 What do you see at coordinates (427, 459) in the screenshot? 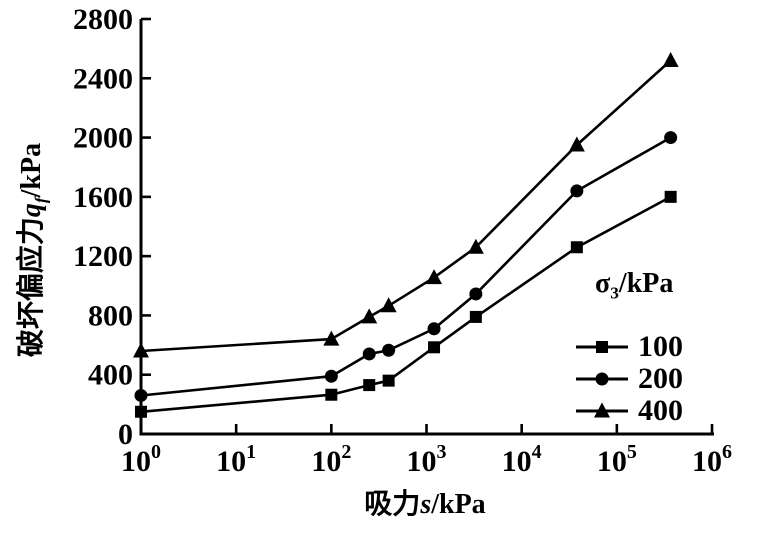
I see `x-tick-label: 10³` at bounding box center [427, 459].